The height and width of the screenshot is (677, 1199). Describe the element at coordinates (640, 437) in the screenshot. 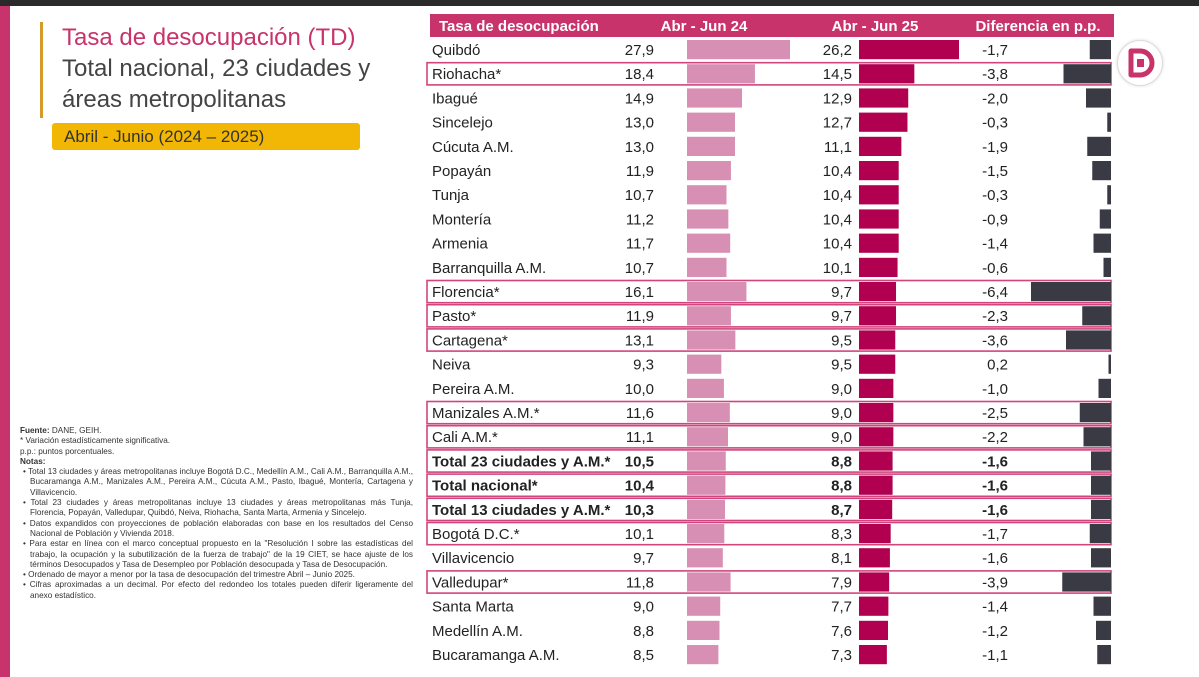

I see `value-label-2024: 11,1` at that location.